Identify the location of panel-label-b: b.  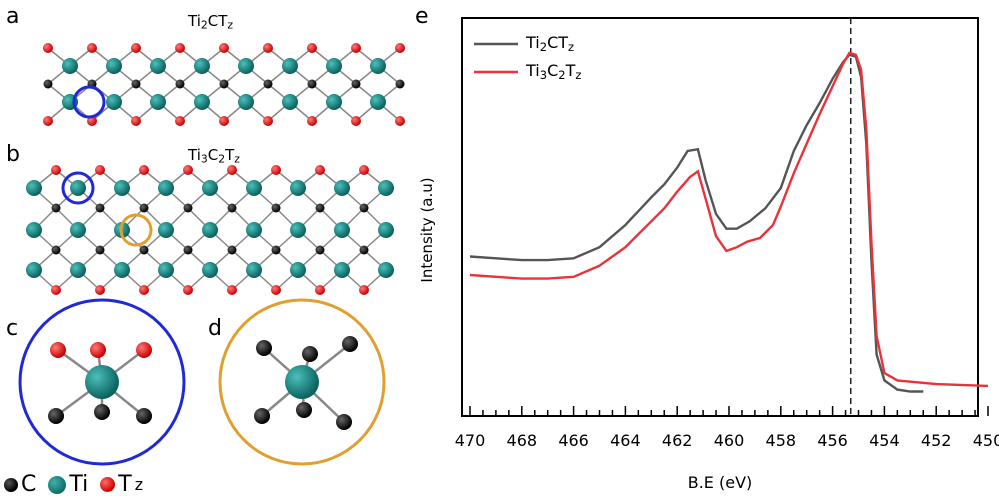
(13, 154).